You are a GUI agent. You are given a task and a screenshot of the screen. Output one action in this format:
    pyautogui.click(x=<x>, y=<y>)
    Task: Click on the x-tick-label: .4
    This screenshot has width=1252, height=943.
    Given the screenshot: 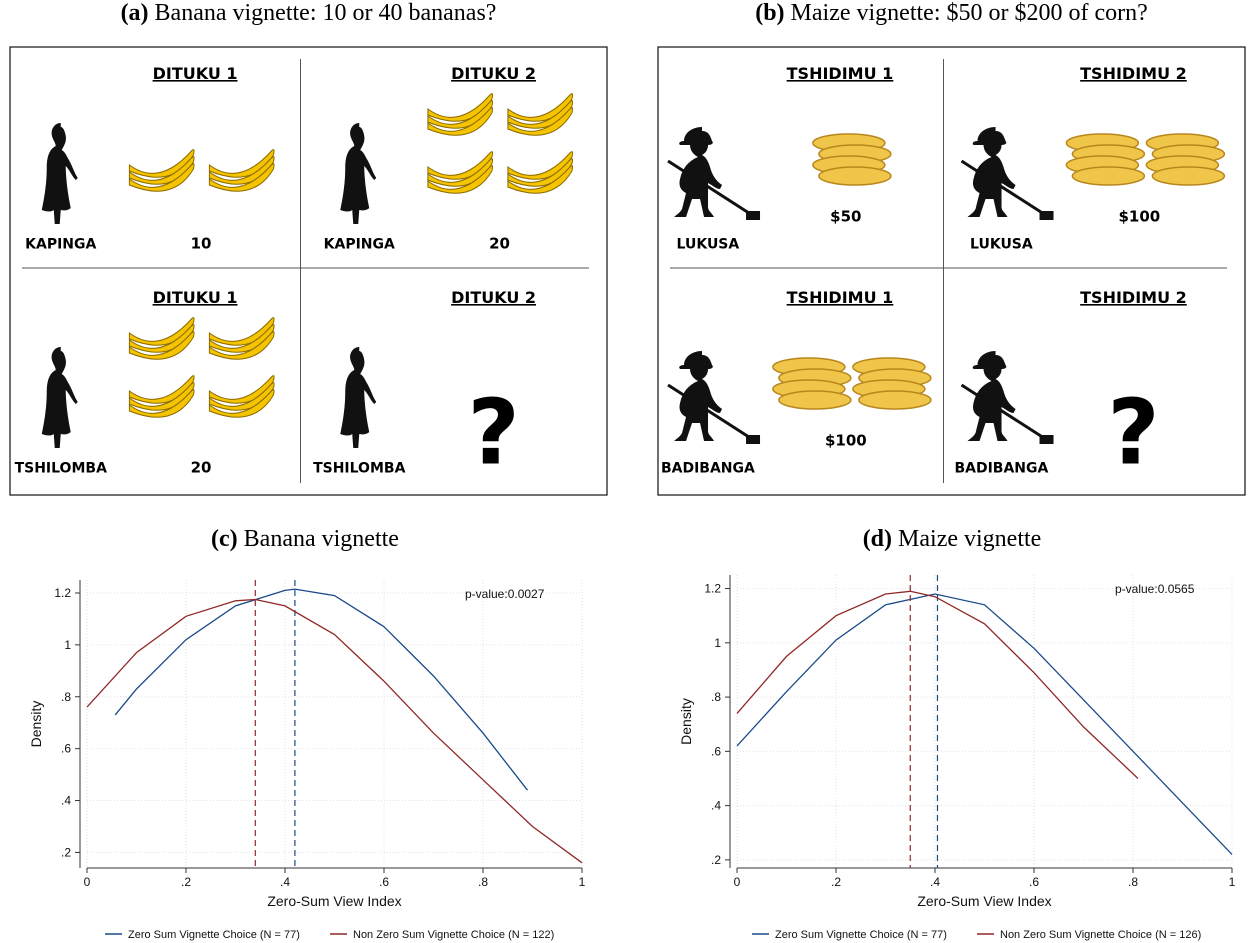 What is the action you would take?
    pyautogui.click(x=935, y=882)
    